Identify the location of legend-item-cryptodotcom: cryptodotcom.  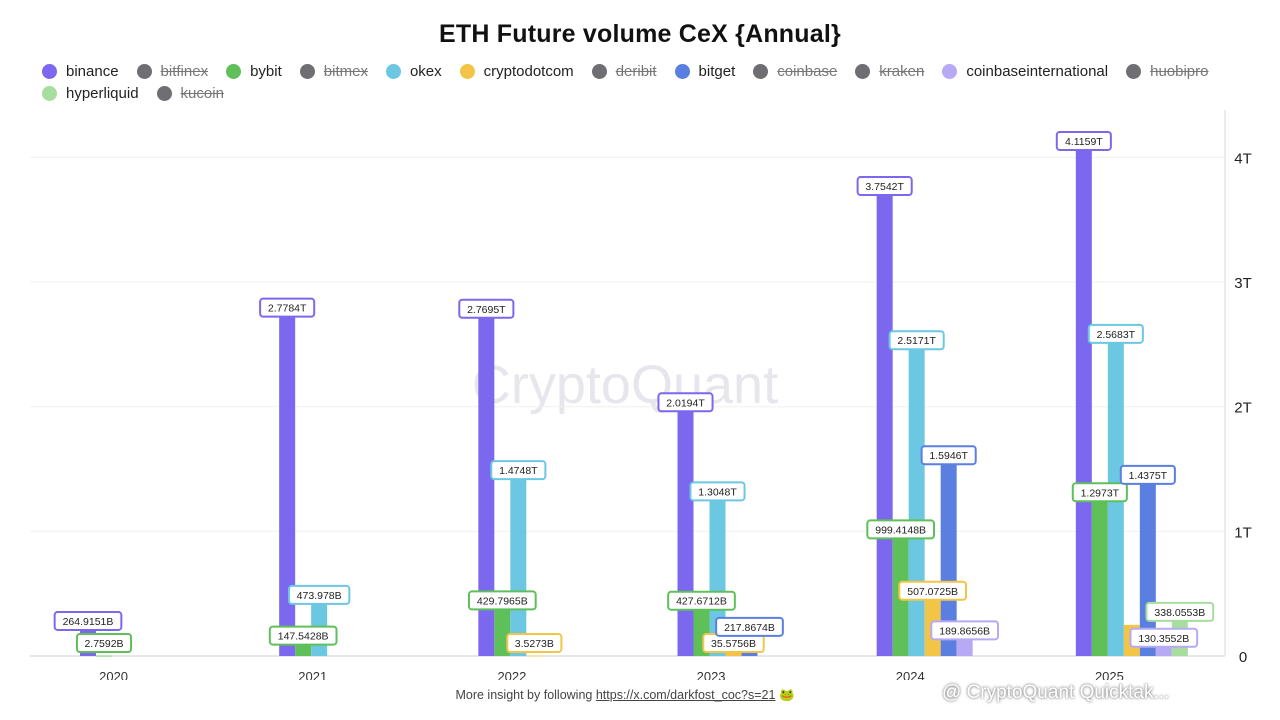
(516, 71).